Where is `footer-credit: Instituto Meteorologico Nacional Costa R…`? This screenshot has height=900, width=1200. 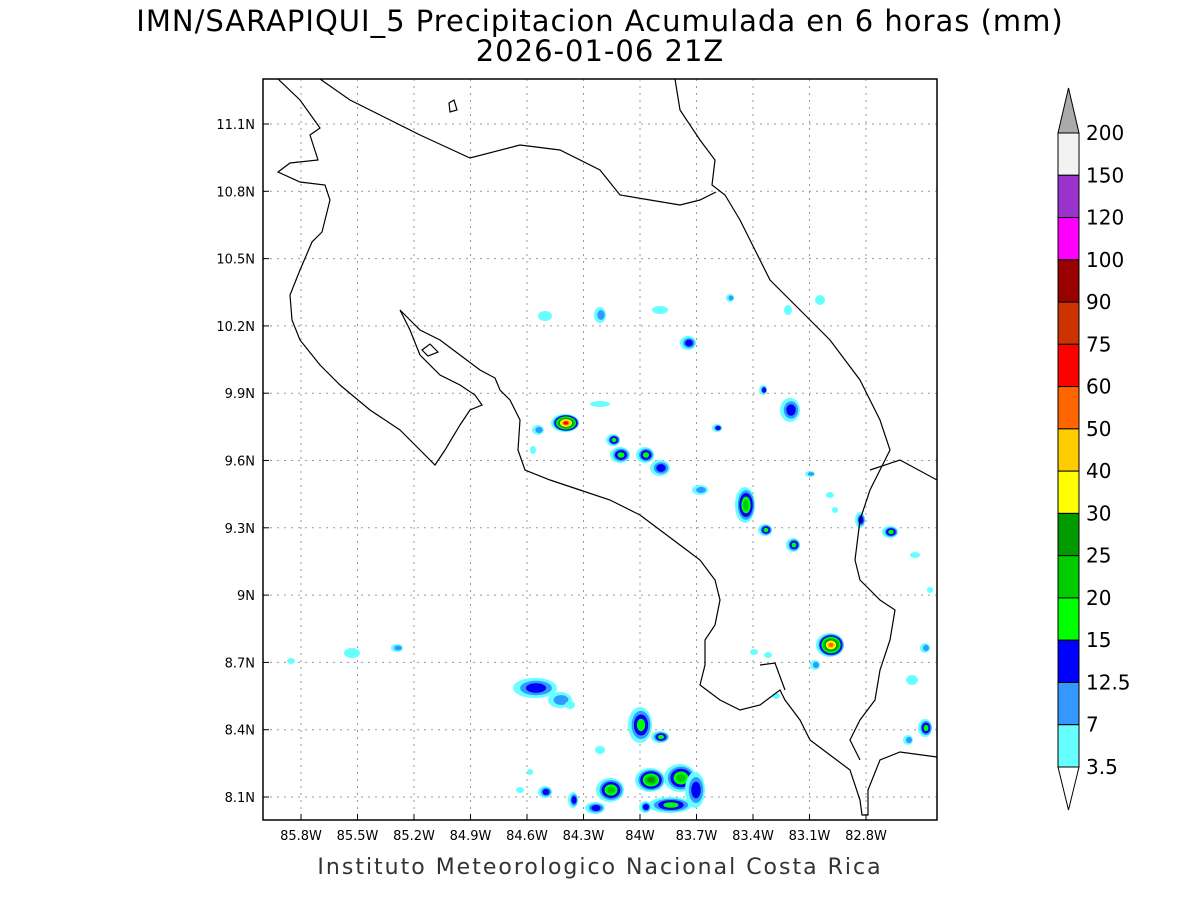 footer-credit: Instituto Meteorologico Nacional Costa R… is located at coordinates (600, 867).